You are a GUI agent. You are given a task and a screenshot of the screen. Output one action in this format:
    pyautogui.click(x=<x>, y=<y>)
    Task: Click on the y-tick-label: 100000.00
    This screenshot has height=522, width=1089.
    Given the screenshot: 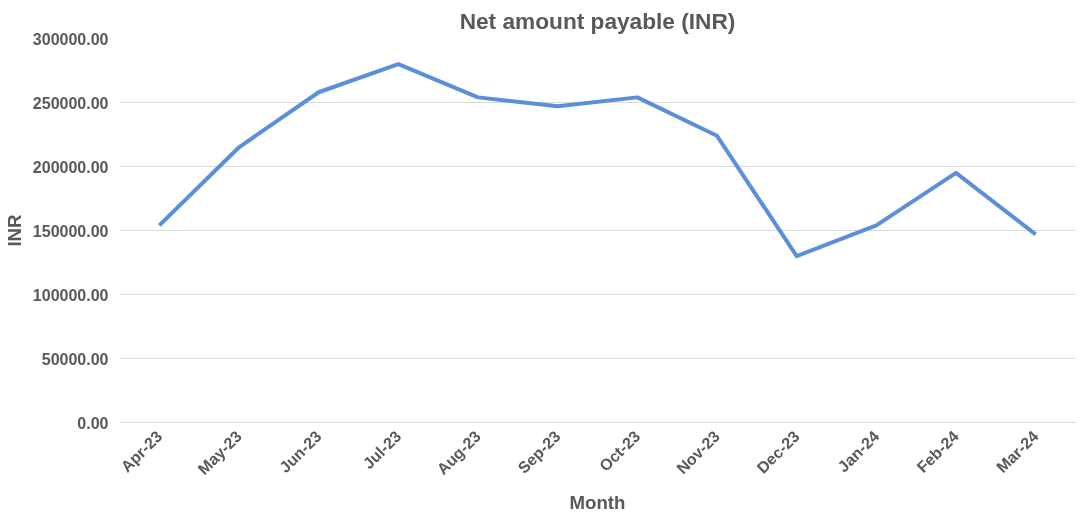 What is the action you would take?
    pyautogui.click(x=70, y=295)
    